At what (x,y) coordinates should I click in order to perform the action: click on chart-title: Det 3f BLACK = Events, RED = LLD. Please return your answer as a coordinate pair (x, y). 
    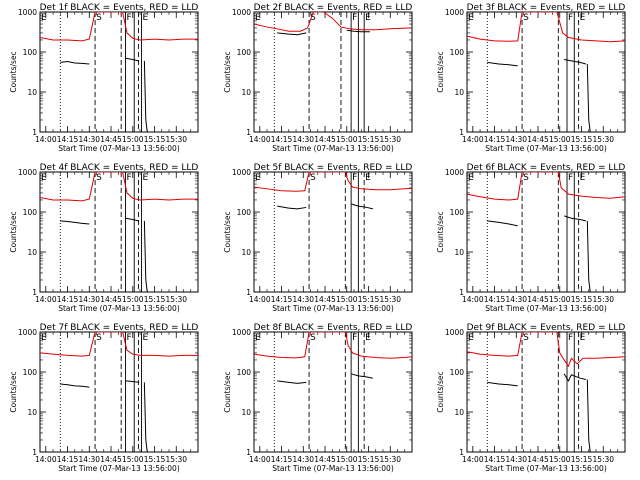
    Looking at the image, I should click on (546, 8).